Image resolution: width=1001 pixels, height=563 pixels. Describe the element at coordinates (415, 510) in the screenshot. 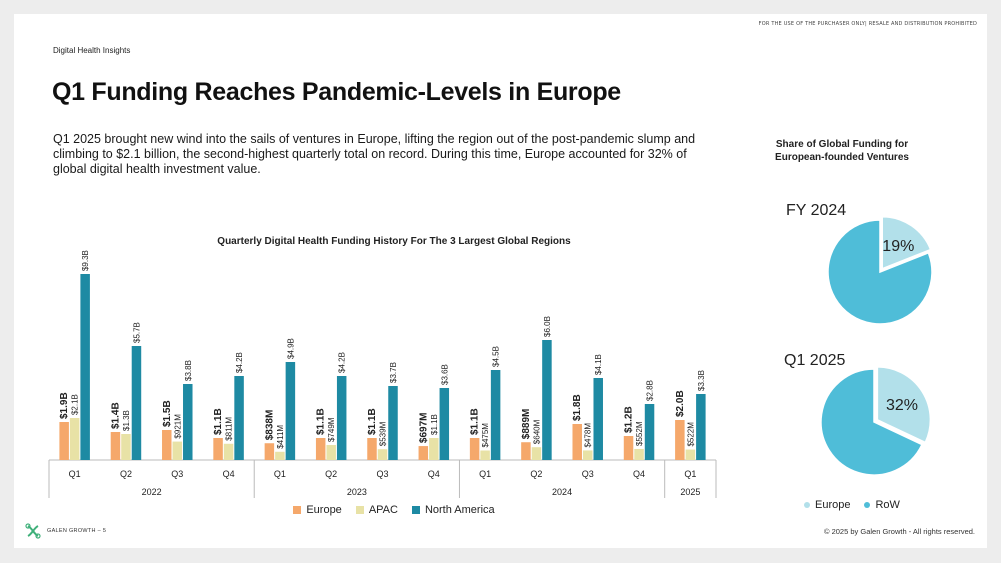

I see `legend-swatch-north-america` at that location.